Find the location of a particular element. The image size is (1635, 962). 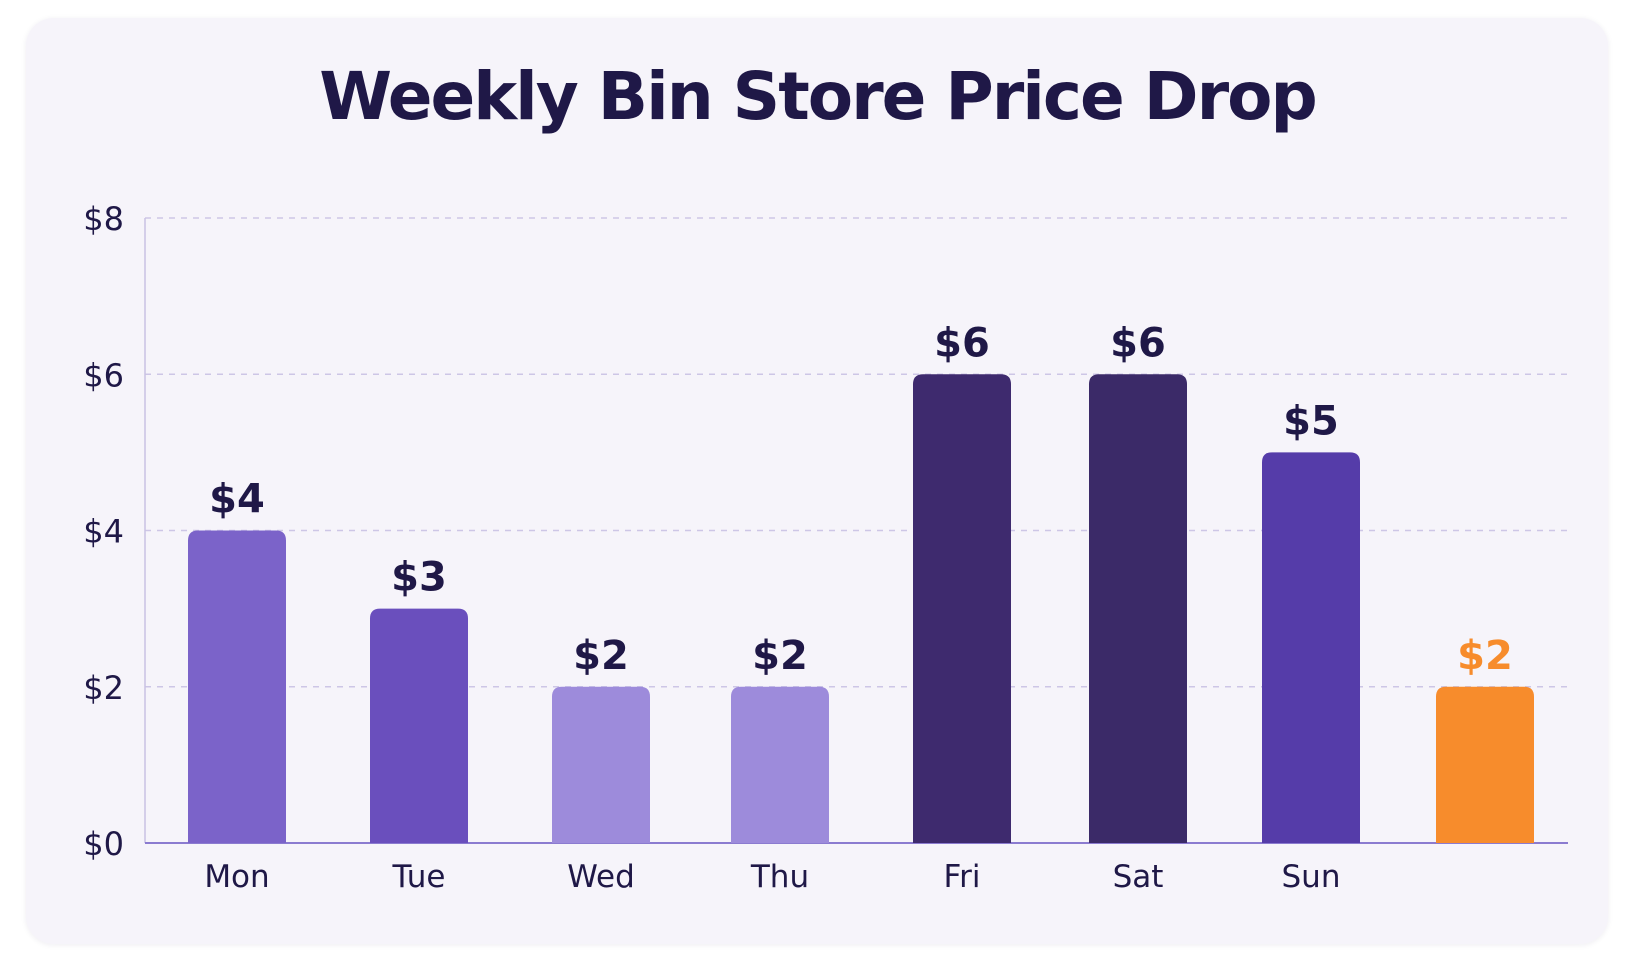

bar-thu is located at coordinates (780, 764).